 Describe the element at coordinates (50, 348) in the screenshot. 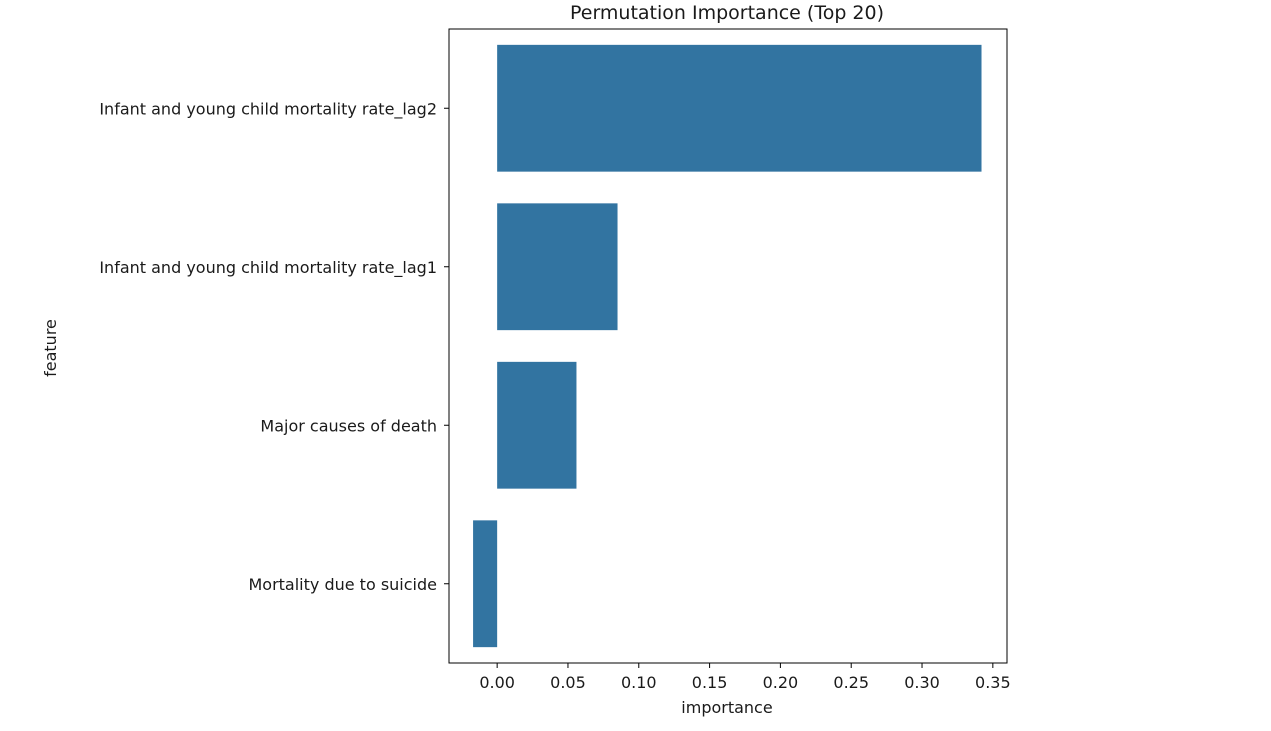

I see `y-axis-label: feature` at that location.